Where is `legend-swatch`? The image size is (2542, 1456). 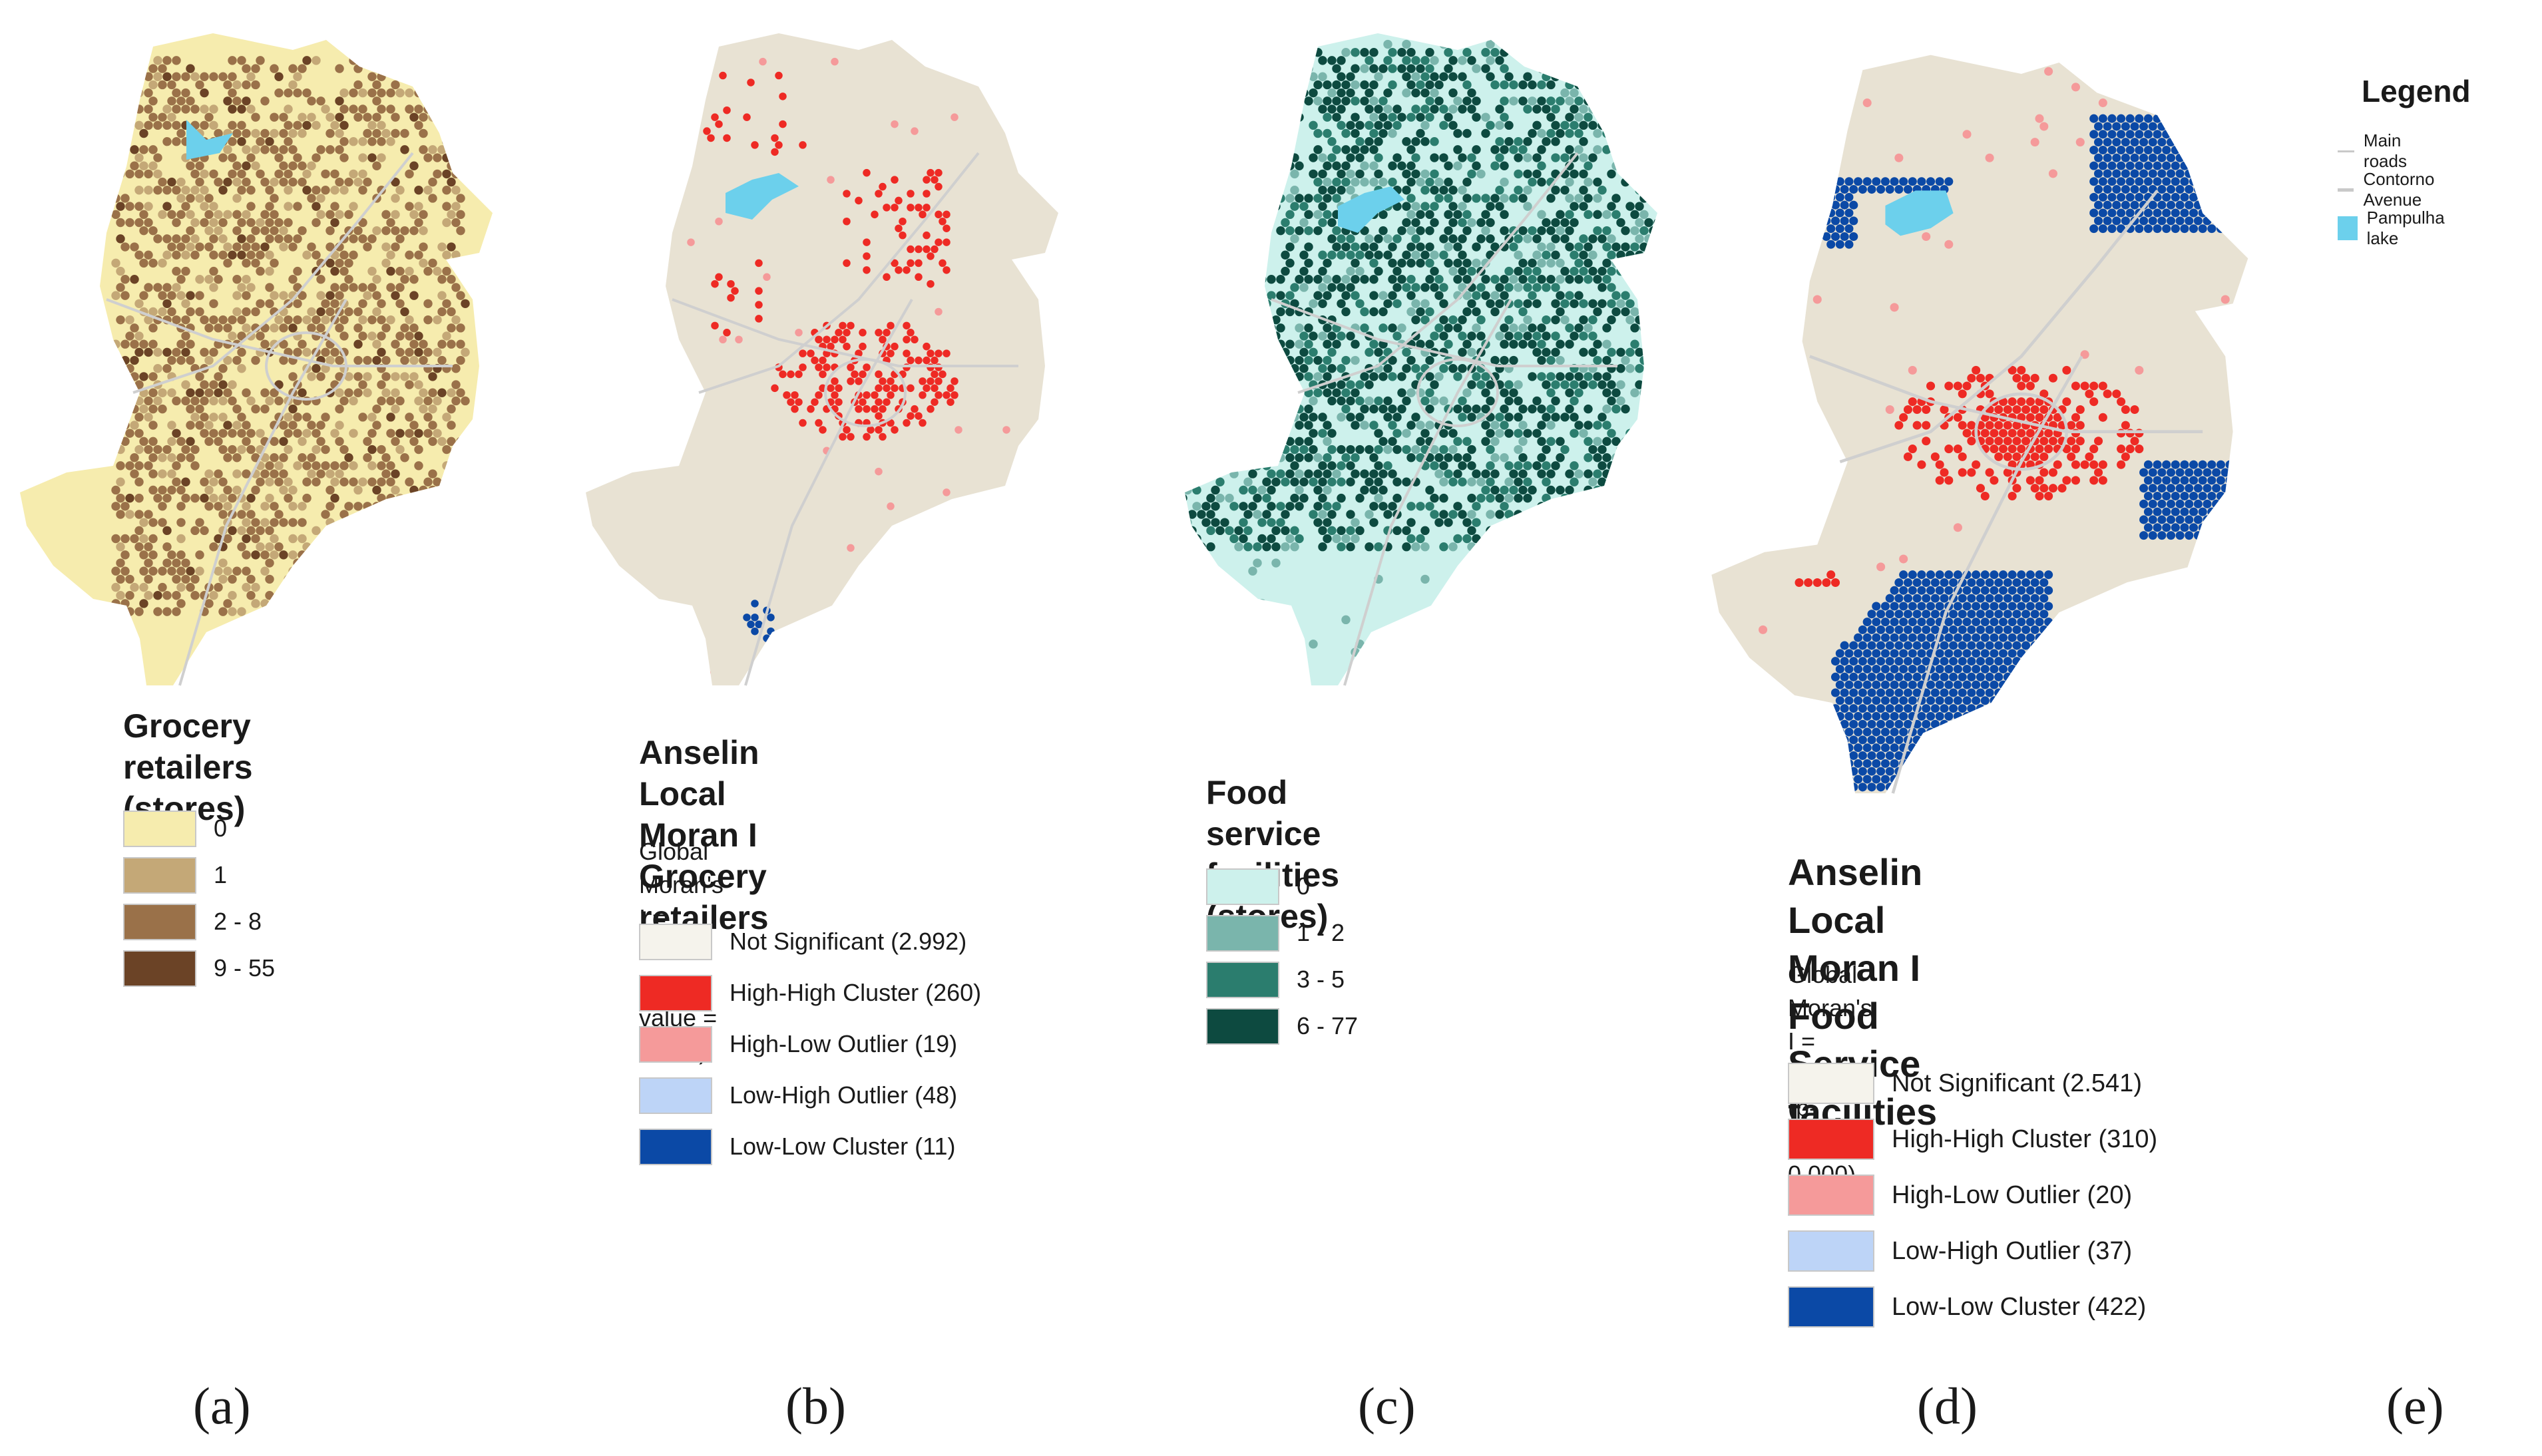 legend-swatch is located at coordinates (1242, 979).